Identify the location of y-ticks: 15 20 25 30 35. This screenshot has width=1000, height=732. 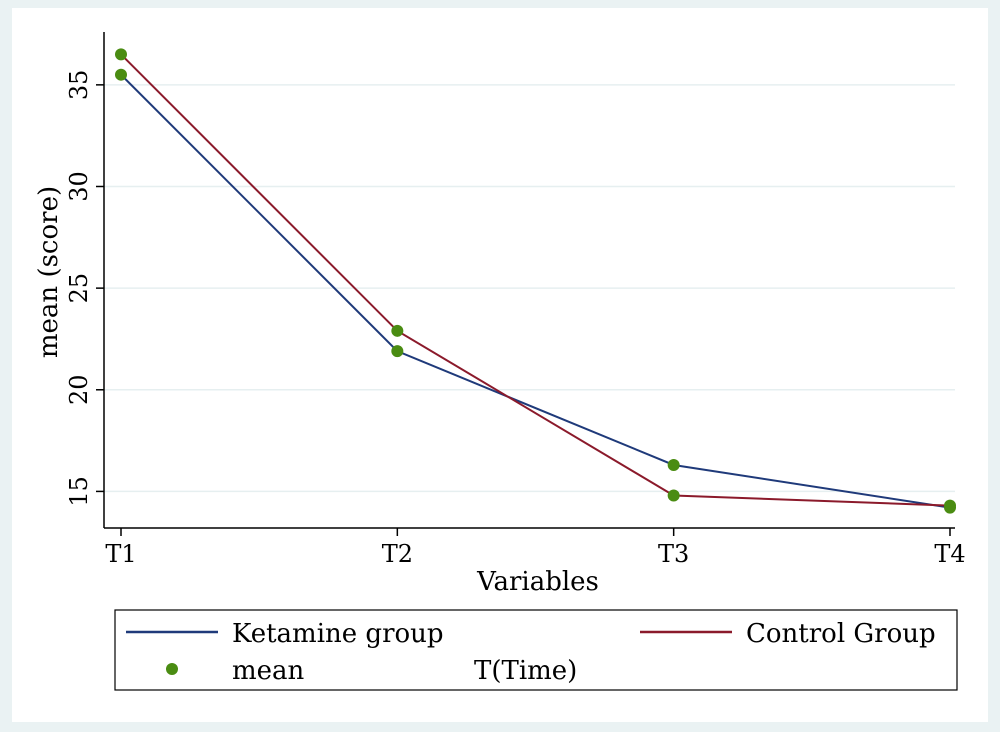
(84, 288).